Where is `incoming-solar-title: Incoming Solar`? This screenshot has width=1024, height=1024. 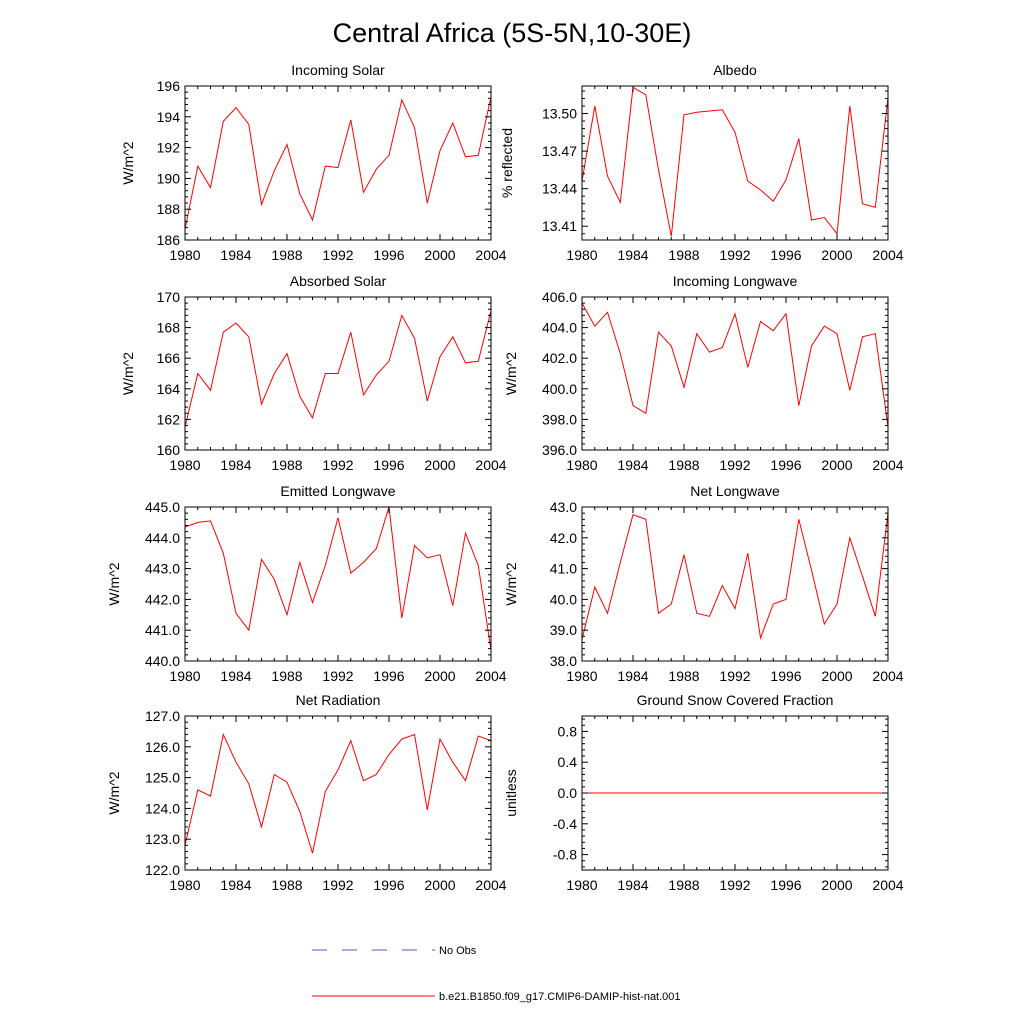 incoming-solar-title: Incoming Solar is located at coordinates (338, 70).